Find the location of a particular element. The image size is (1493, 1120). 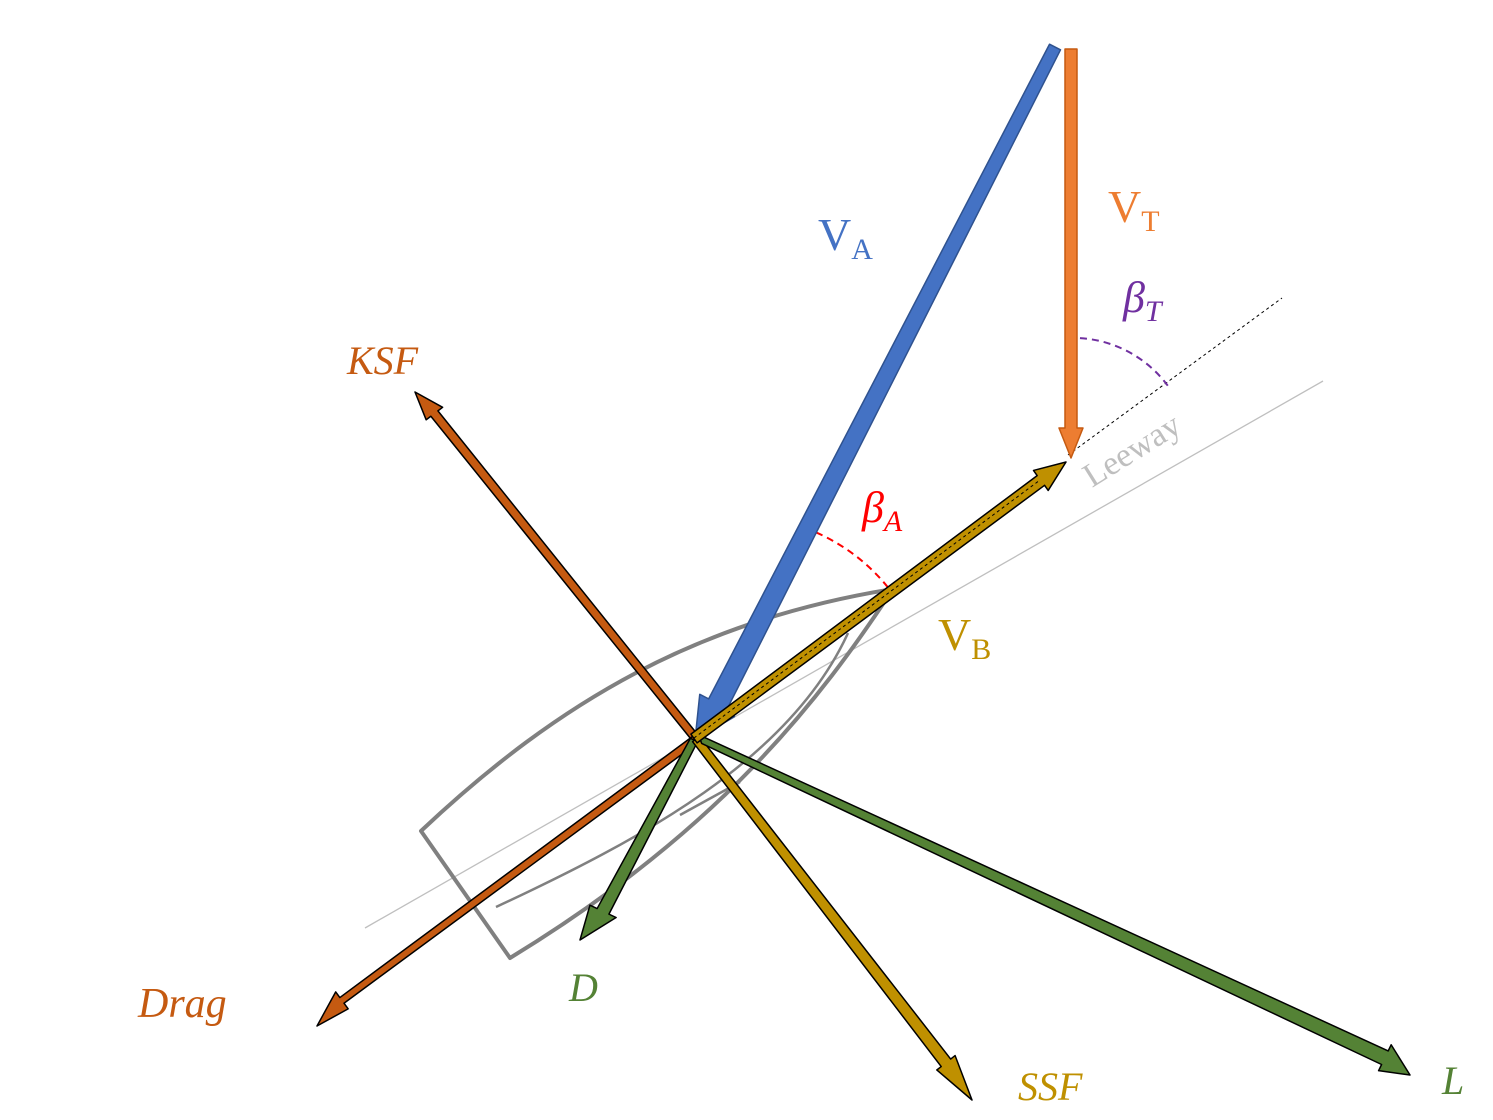

beta-t-arc is located at coordinates (1118, 361).